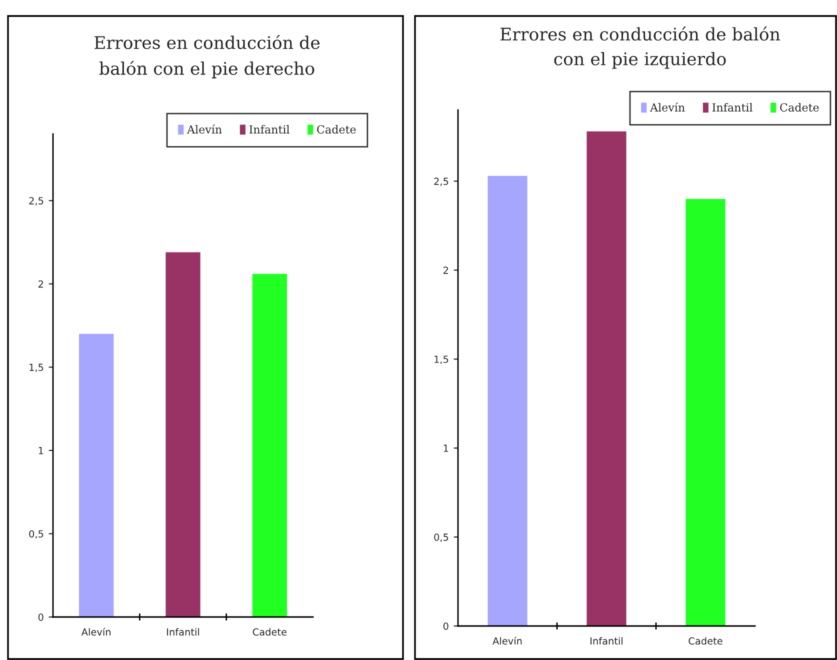 The height and width of the screenshot is (660, 837). I want to click on chart-title: Errores en conducción de balón con el pie derecho, so click(207, 56).